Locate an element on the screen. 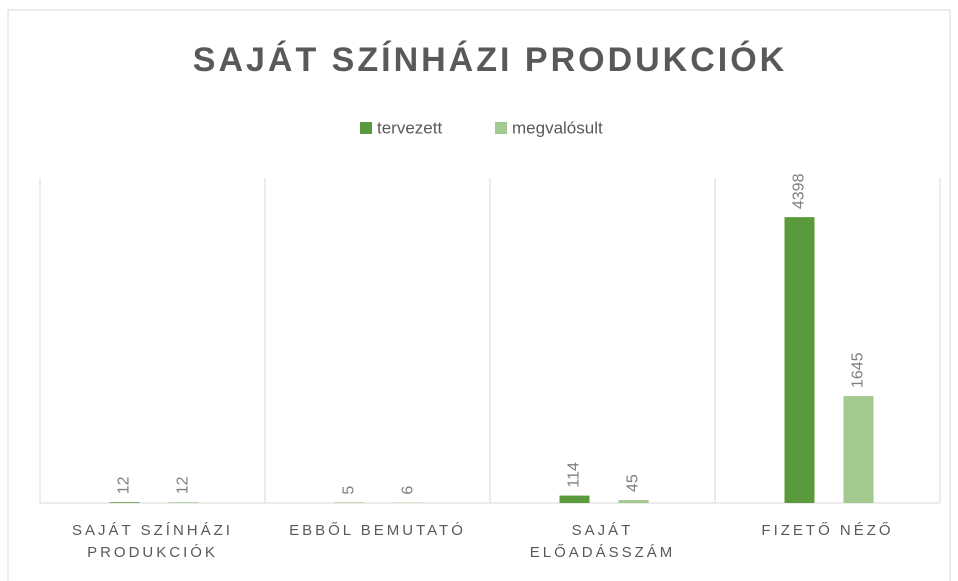 The width and height of the screenshot is (958, 581). chart-title: SAJÁT SZÍNHÁZI PRODUKCIÓK is located at coordinates (490, 60).